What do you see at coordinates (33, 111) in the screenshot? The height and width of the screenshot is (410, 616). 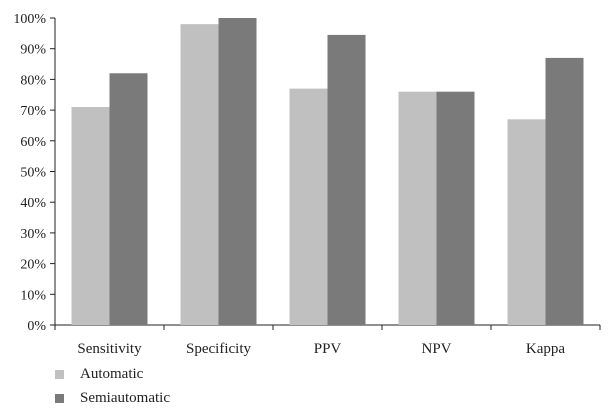 I see `y-tick-label: 70%` at bounding box center [33, 111].